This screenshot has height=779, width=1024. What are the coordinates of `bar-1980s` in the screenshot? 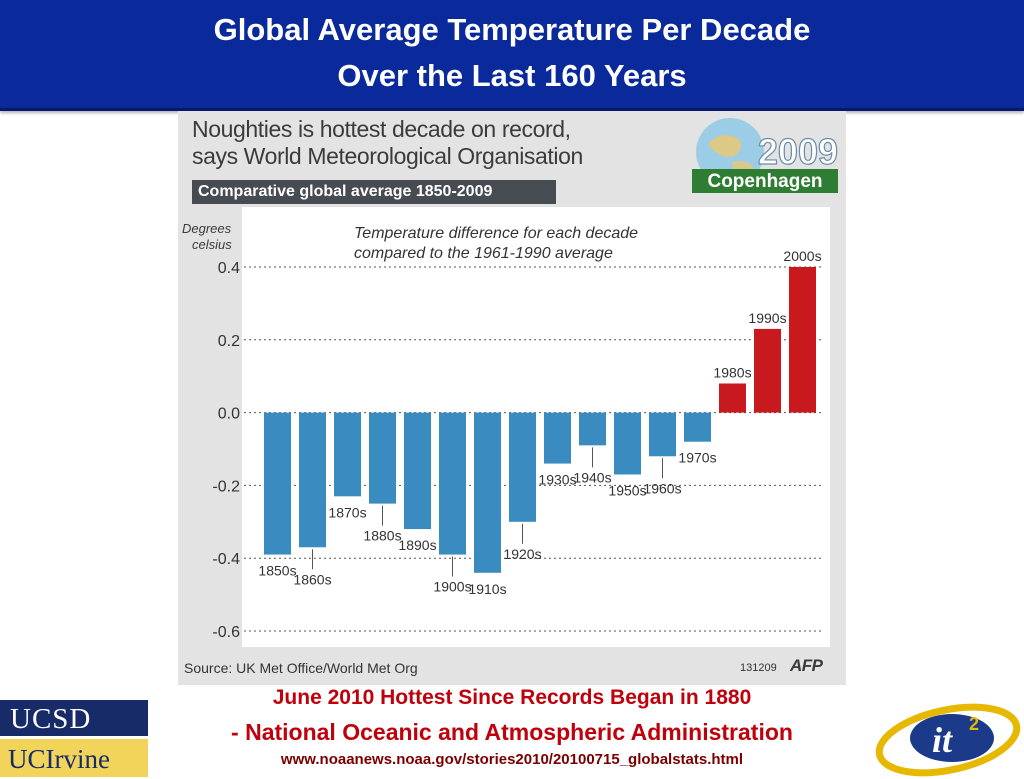 It's located at (732, 398).